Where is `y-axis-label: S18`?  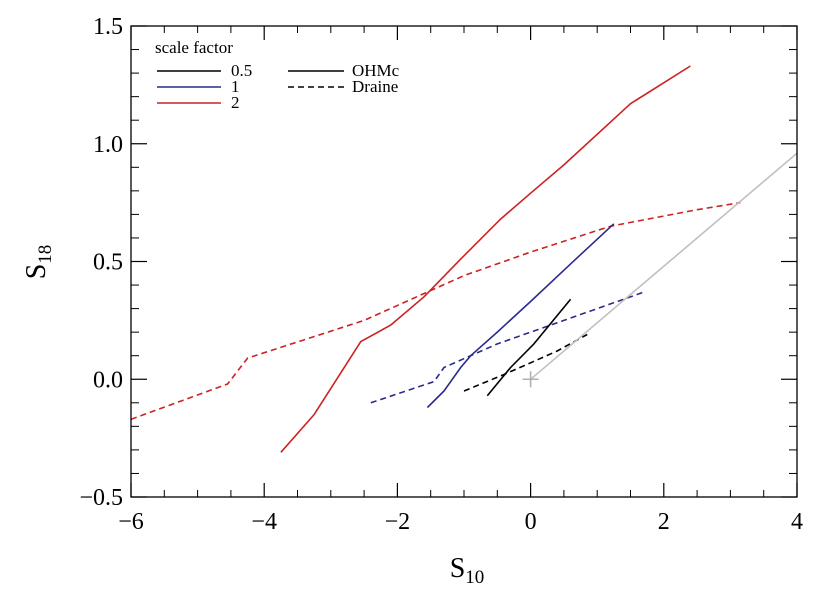
y-axis-label: S18 is located at coordinates (38, 262).